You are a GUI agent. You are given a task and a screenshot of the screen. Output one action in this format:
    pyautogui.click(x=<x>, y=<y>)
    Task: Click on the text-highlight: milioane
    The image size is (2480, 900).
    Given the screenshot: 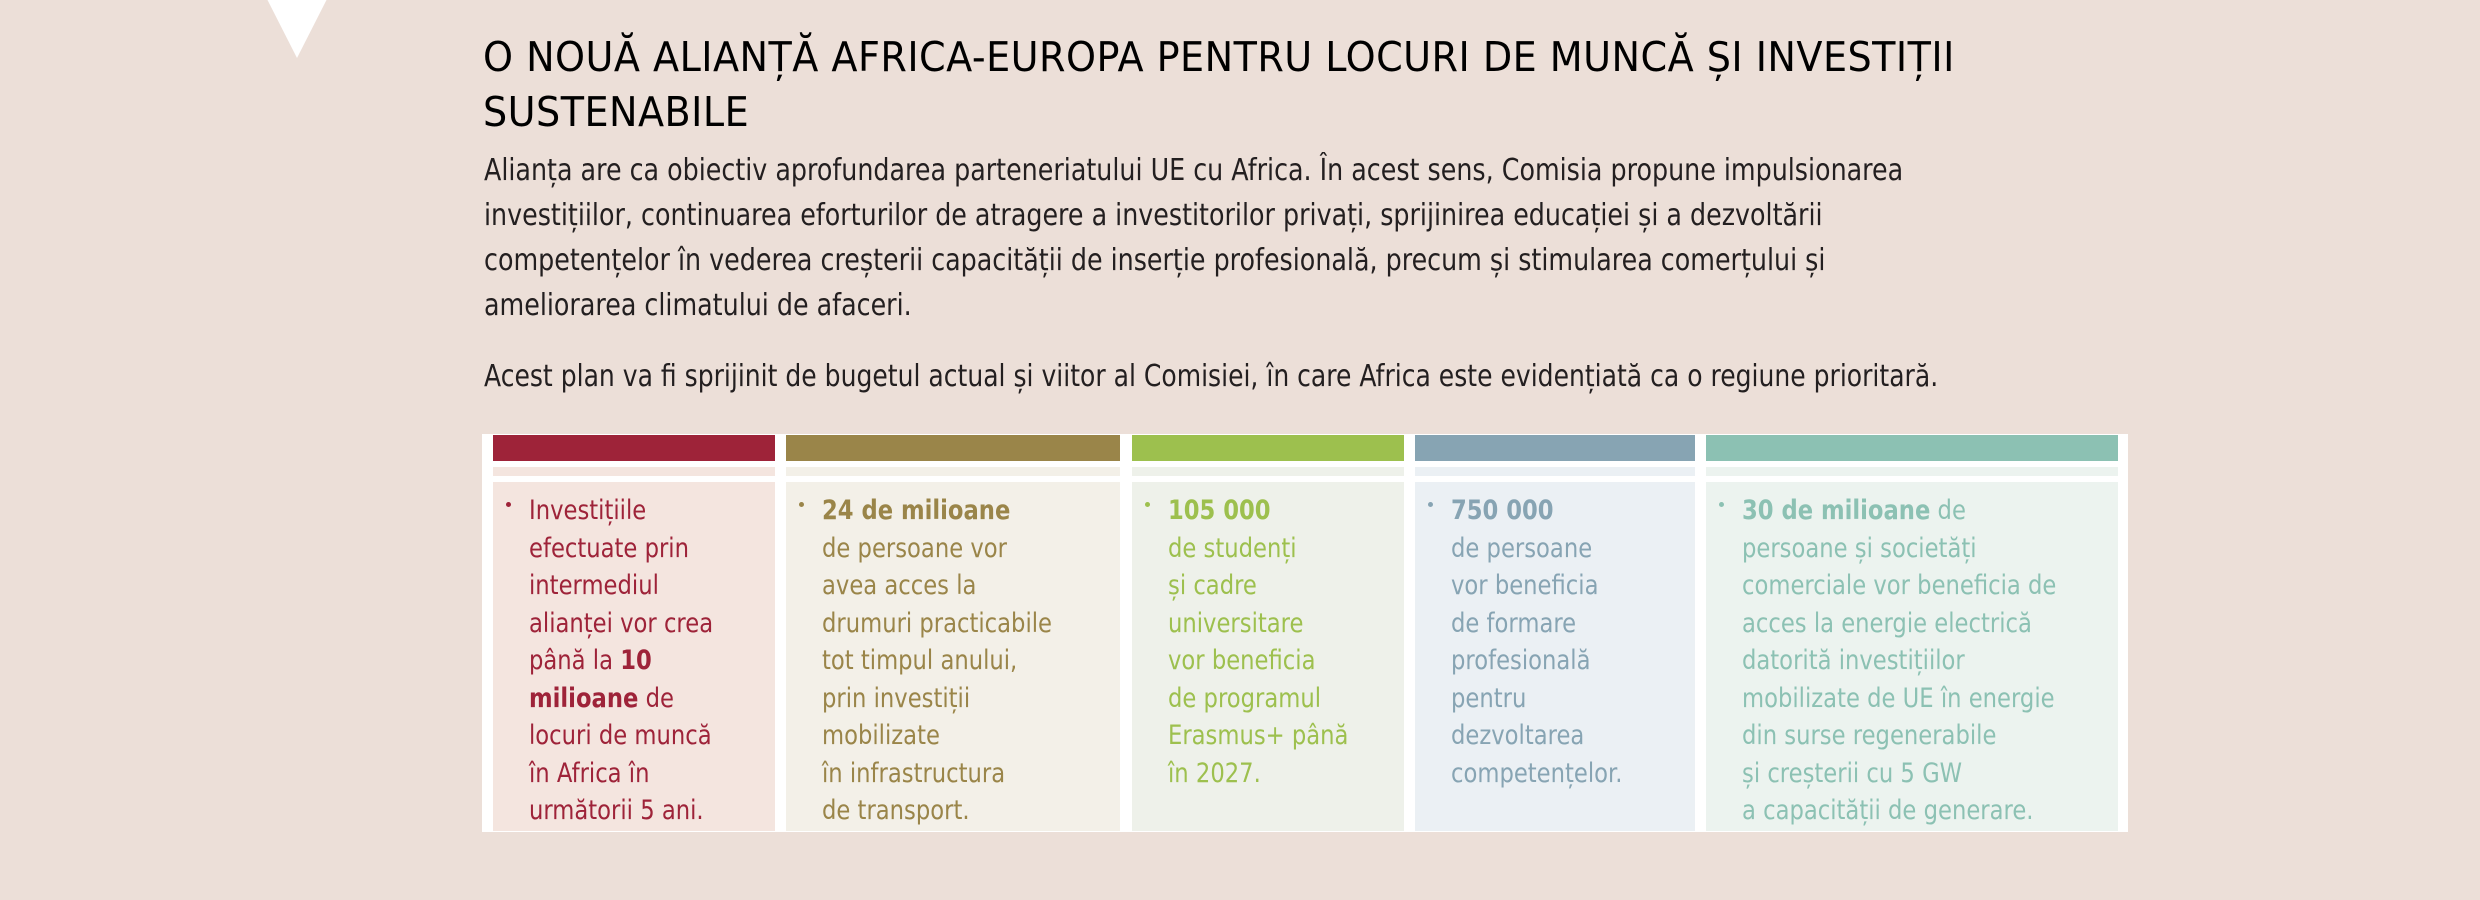 What is the action you would take?
    pyautogui.click(x=584, y=698)
    